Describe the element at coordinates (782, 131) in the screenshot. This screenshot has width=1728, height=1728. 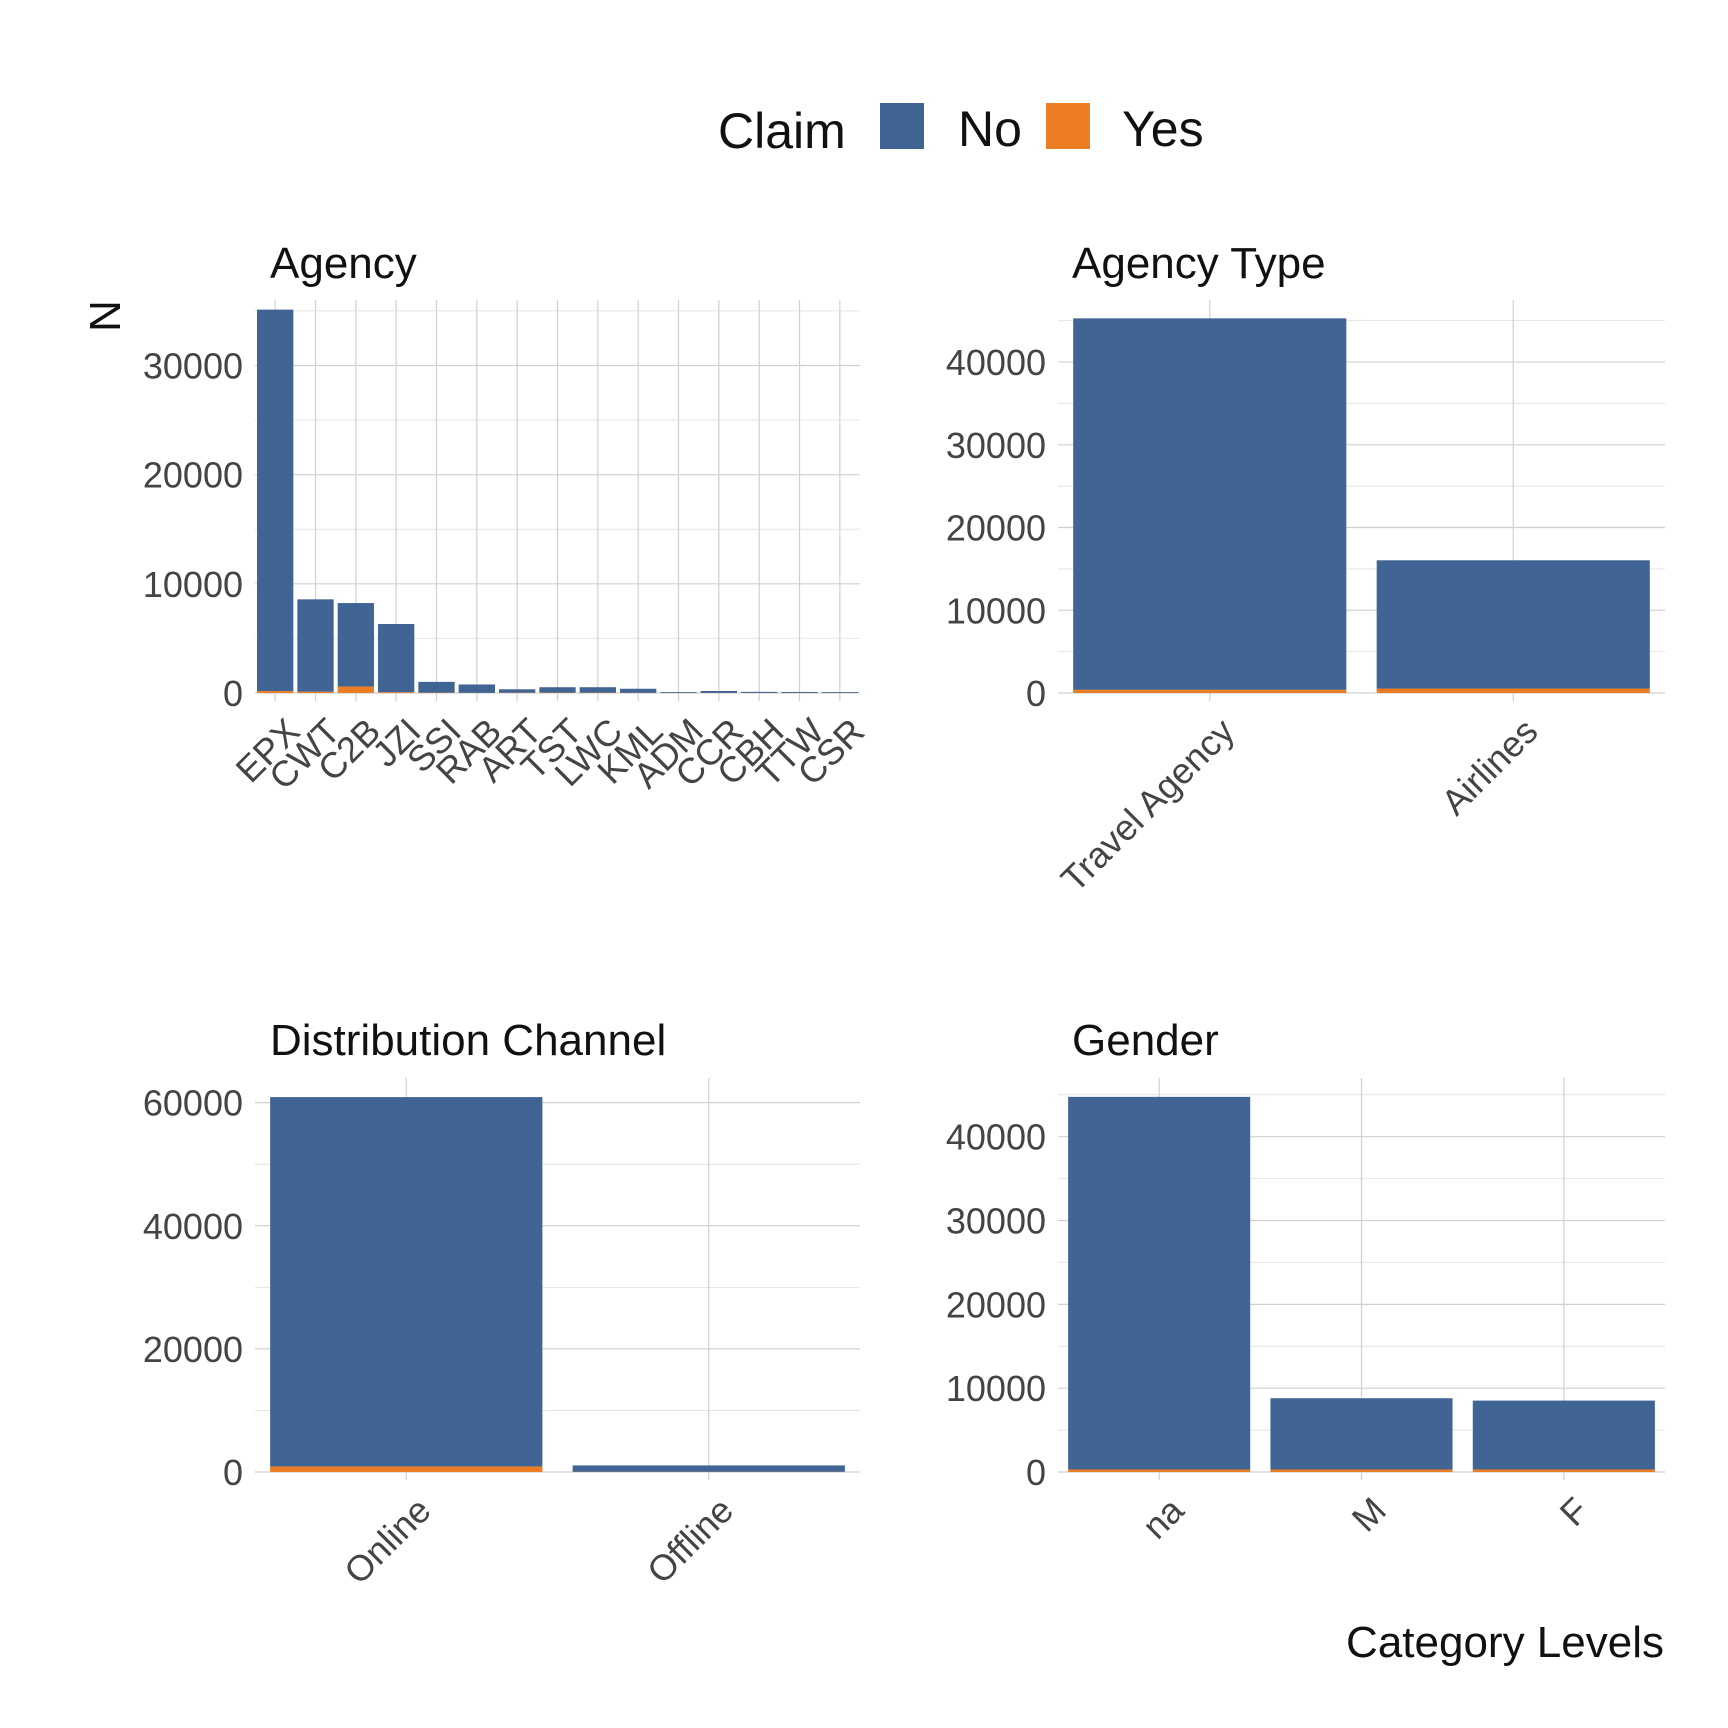
I see `legend-title: Claim` at that location.